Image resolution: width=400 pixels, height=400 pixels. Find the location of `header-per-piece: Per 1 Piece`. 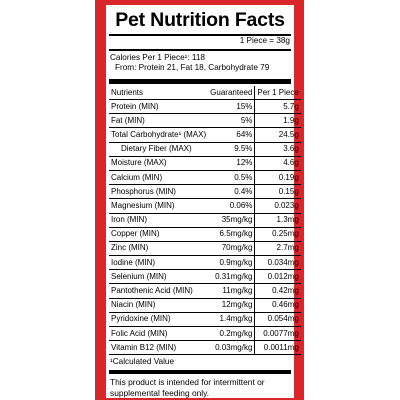

header-per-piece: Per 1 Piece is located at coordinates (277, 93).